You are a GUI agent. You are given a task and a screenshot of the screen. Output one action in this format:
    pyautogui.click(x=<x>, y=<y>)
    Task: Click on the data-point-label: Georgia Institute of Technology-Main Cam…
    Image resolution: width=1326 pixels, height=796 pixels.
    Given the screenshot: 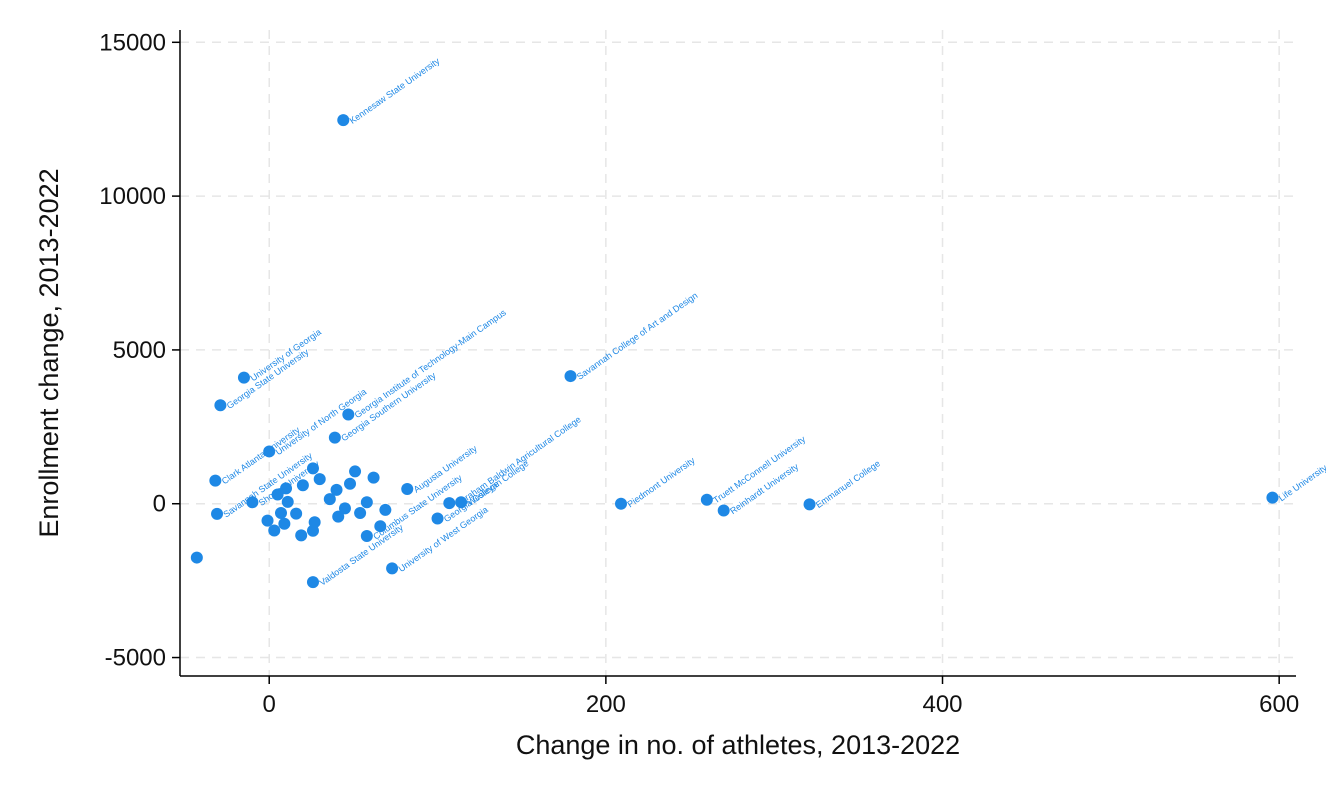 What is the action you would take?
    pyautogui.click(x=431, y=363)
    